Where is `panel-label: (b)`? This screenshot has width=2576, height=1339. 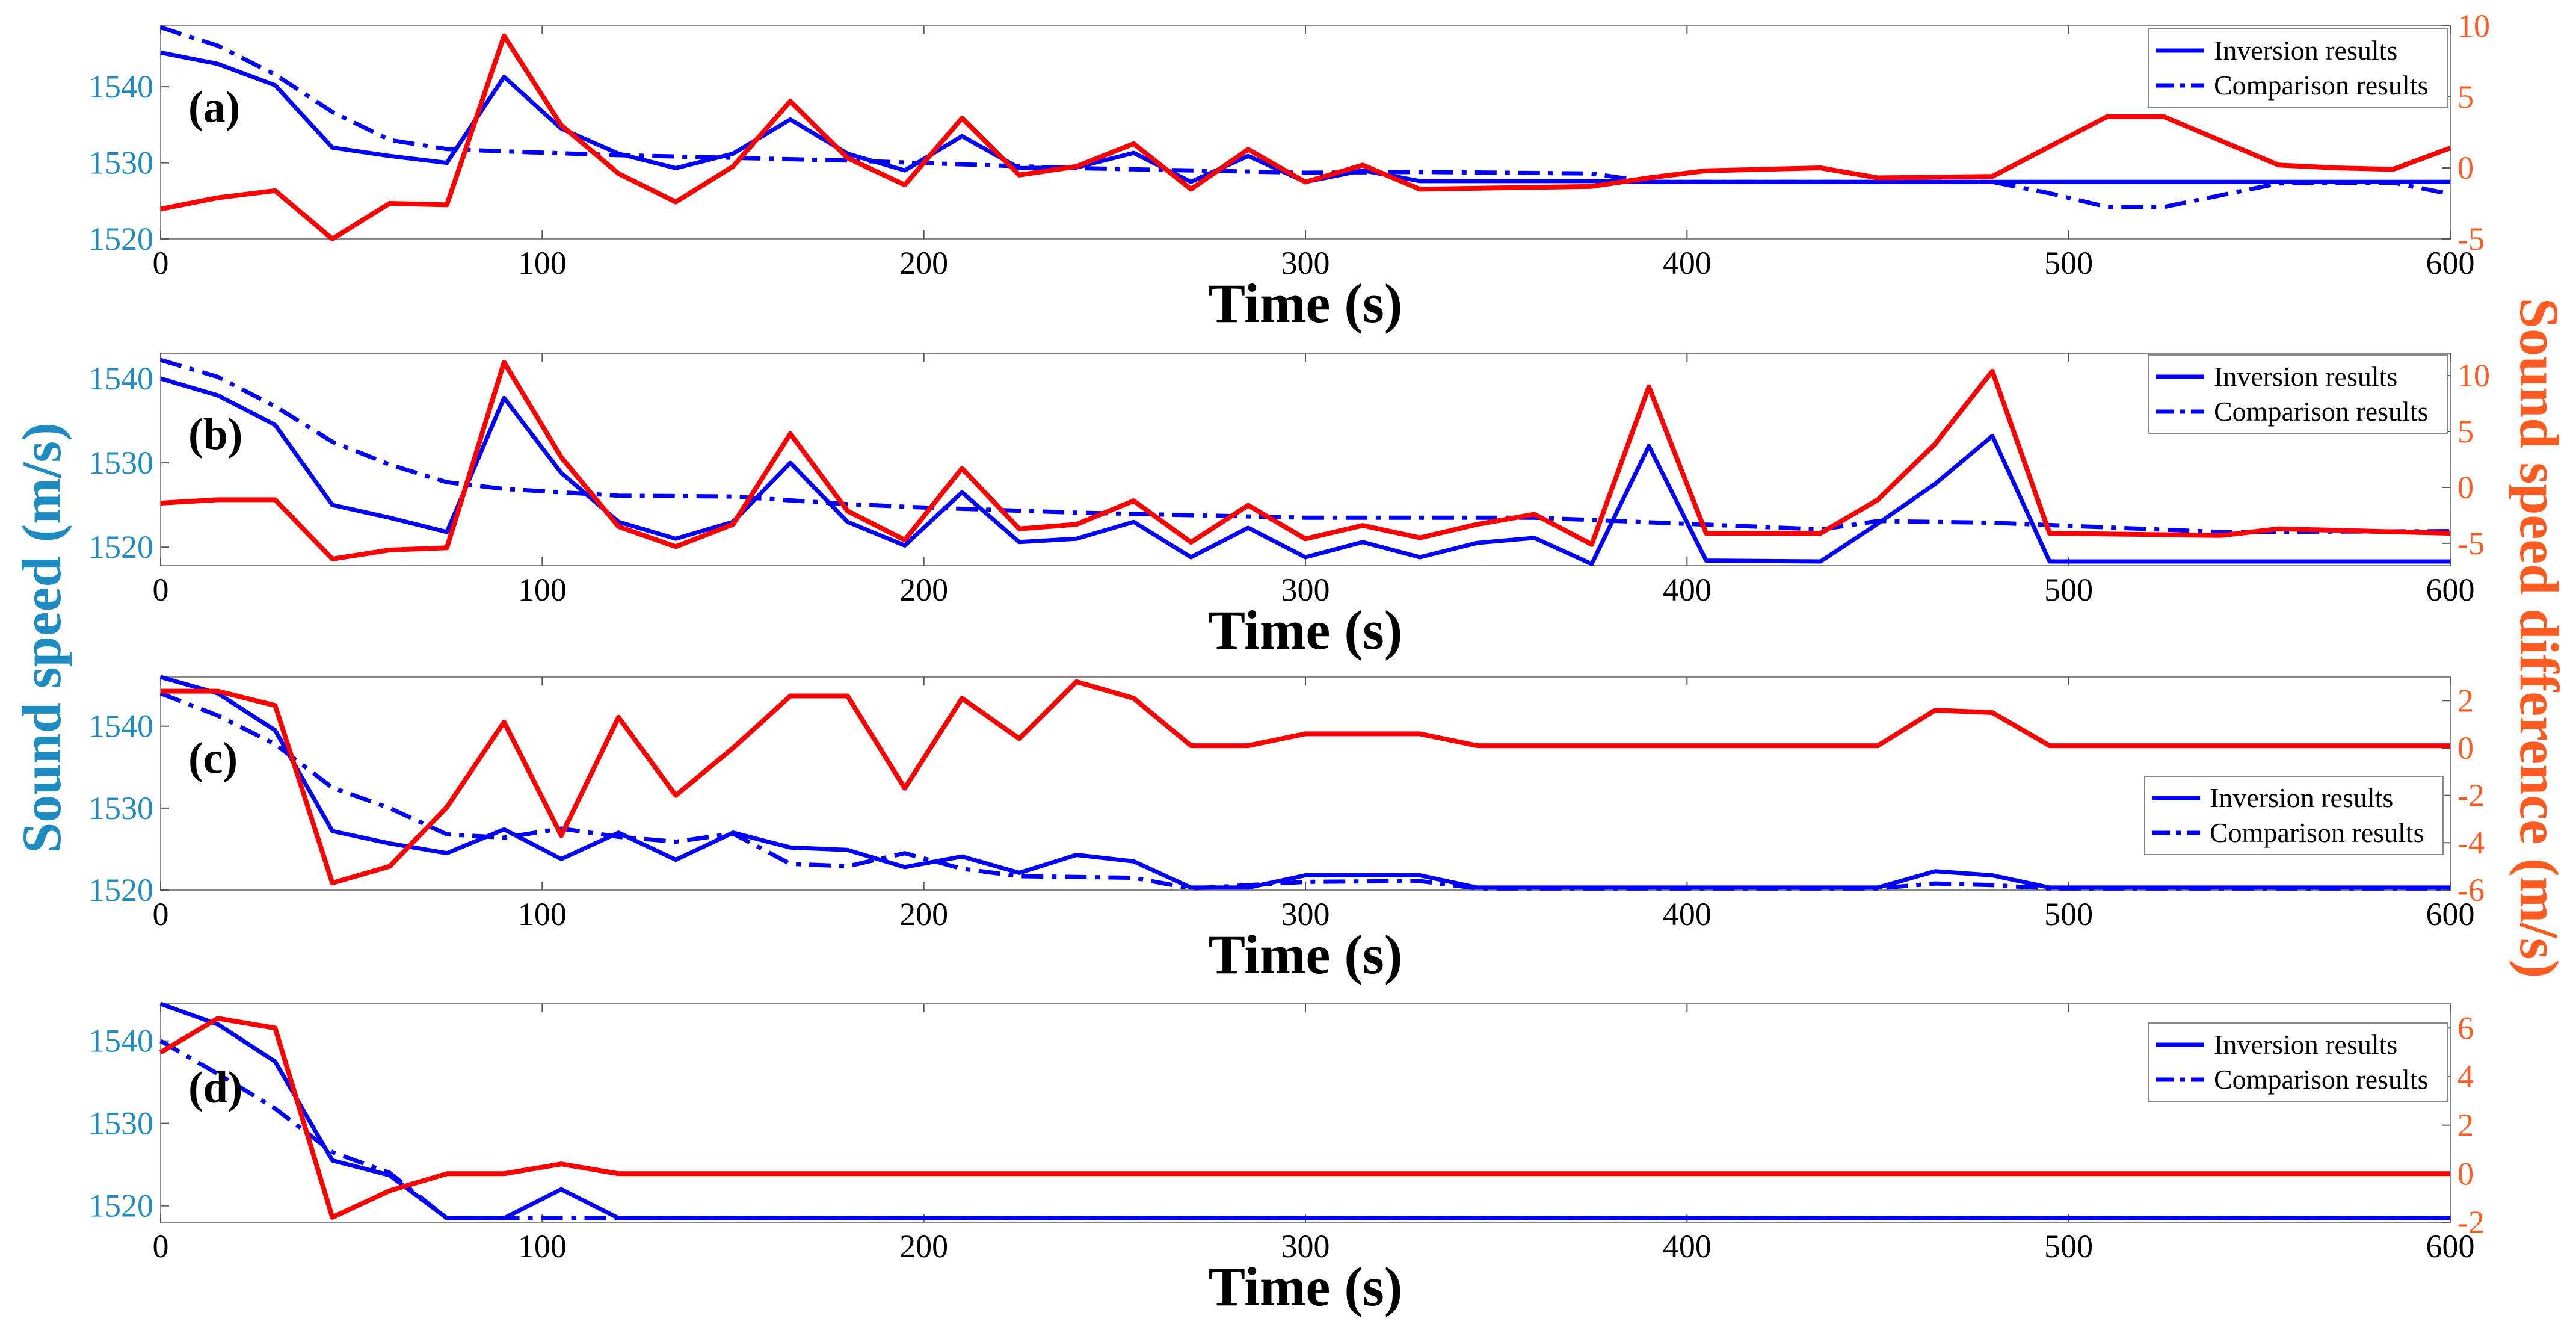
panel-label: (b) is located at coordinates (215, 434).